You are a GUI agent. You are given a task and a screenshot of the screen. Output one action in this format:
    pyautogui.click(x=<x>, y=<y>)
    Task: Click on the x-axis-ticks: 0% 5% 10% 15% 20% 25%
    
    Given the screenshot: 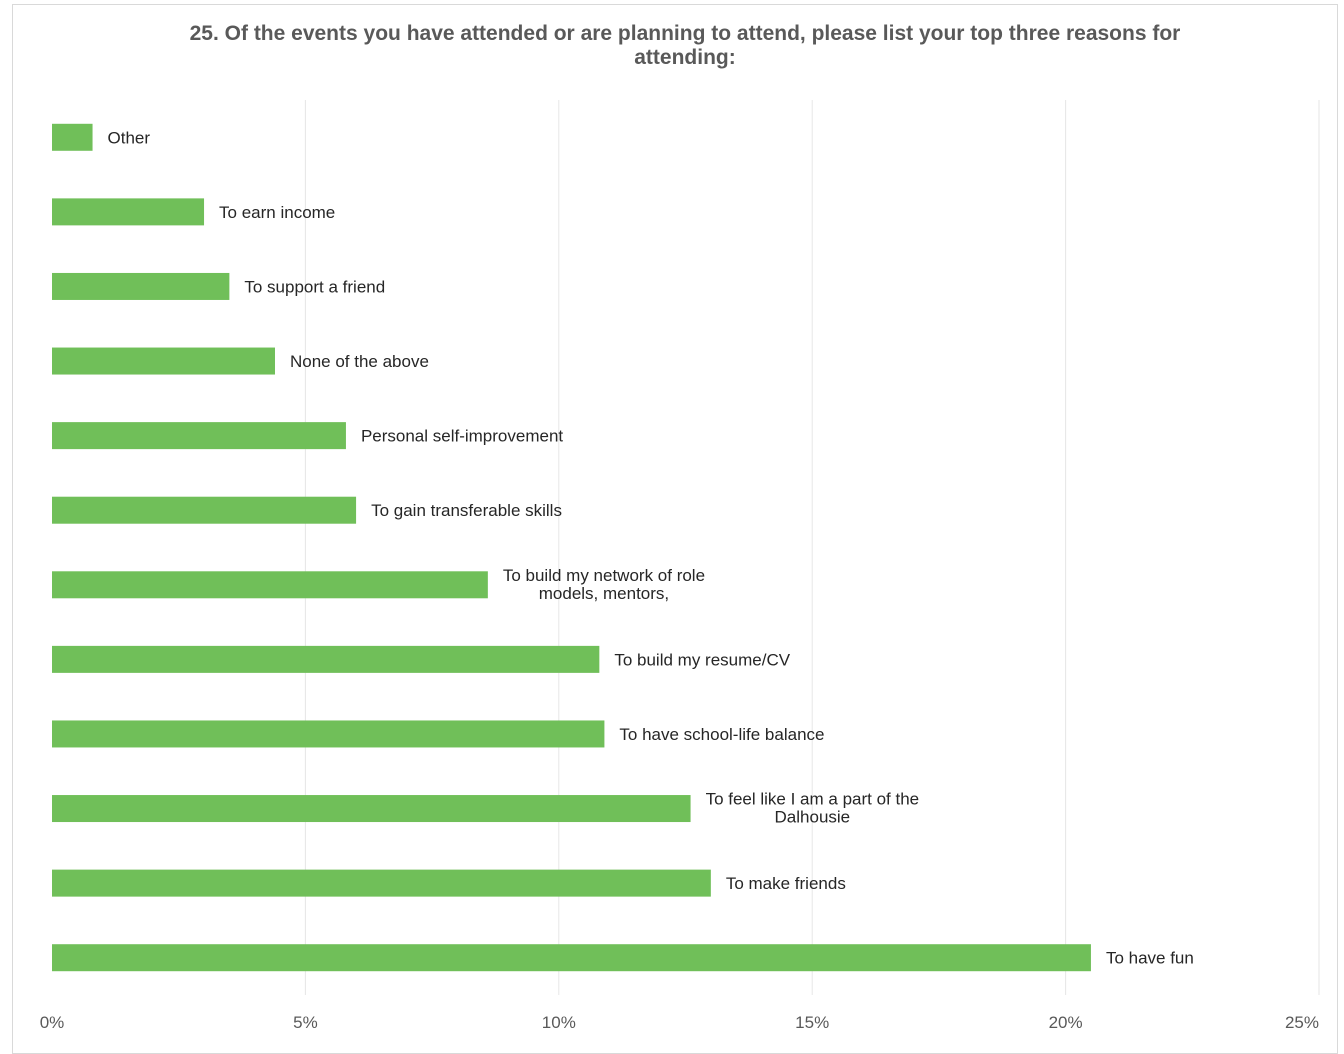 What is the action you would take?
    pyautogui.click(x=679, y=1022)
    